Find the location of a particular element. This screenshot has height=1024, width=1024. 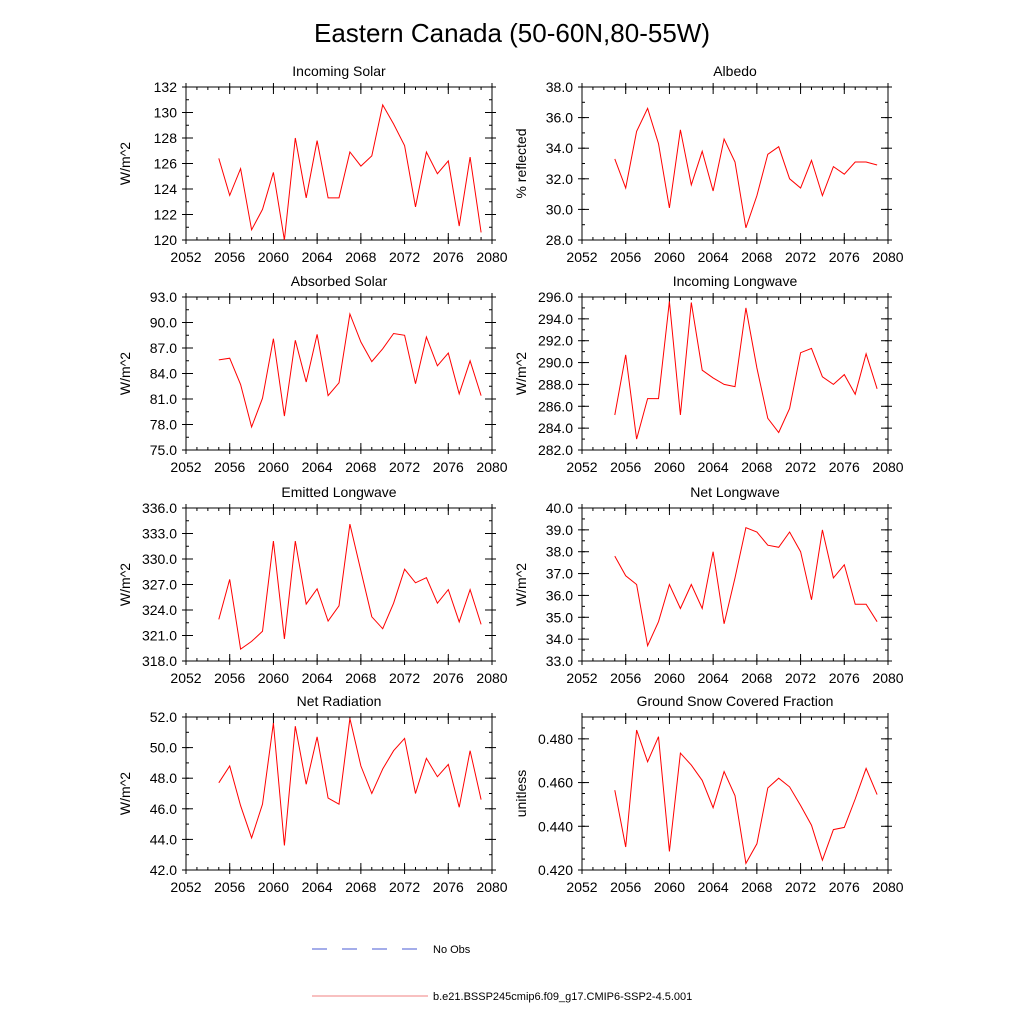

y-tick-label: 327.0 is located at coordinates (159, 585).